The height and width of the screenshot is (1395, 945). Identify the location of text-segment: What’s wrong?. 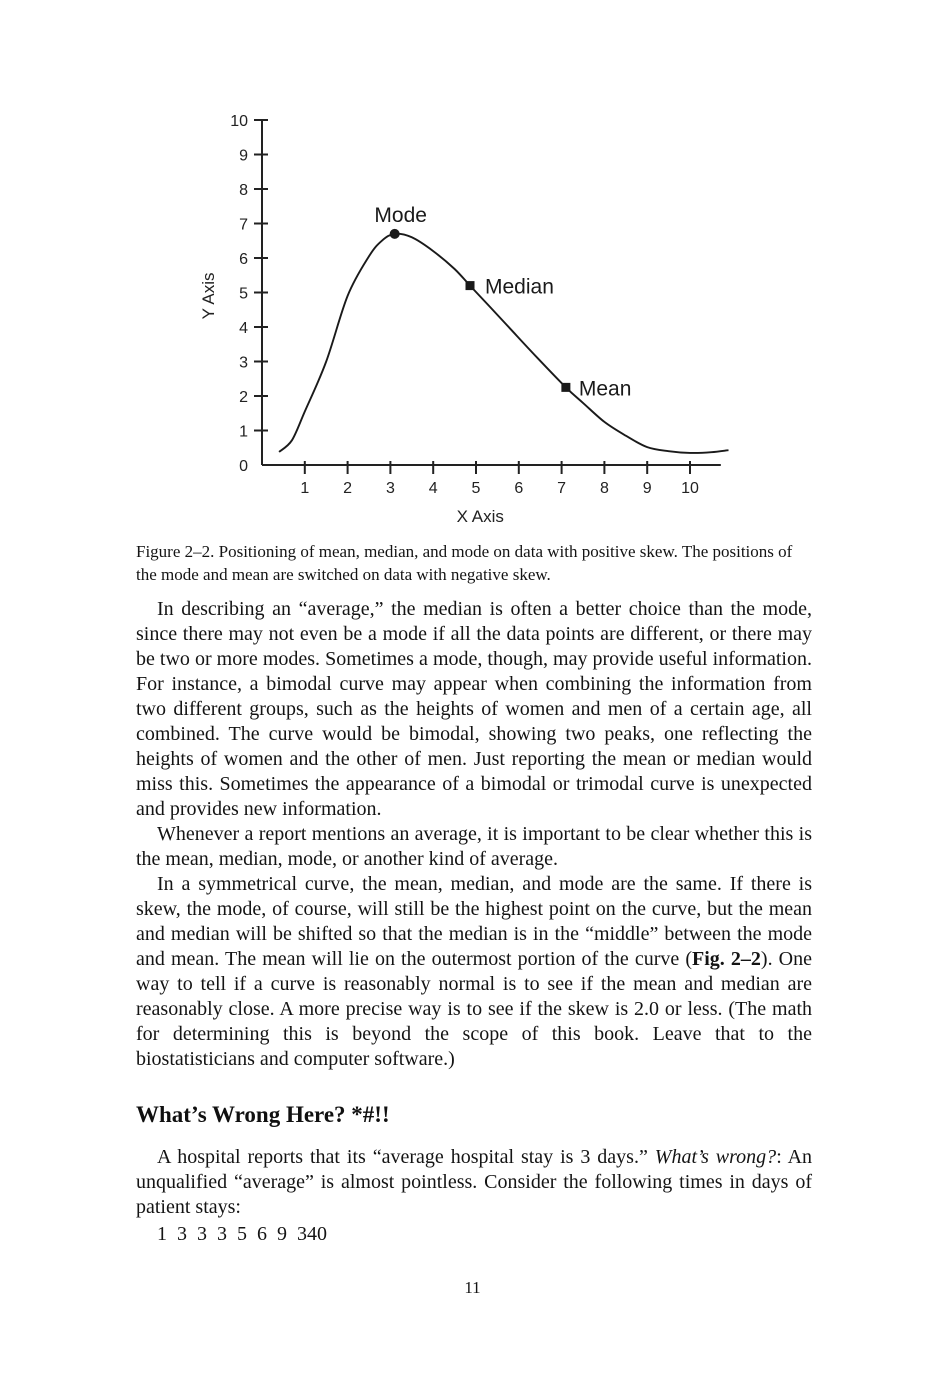
(715, 1157).